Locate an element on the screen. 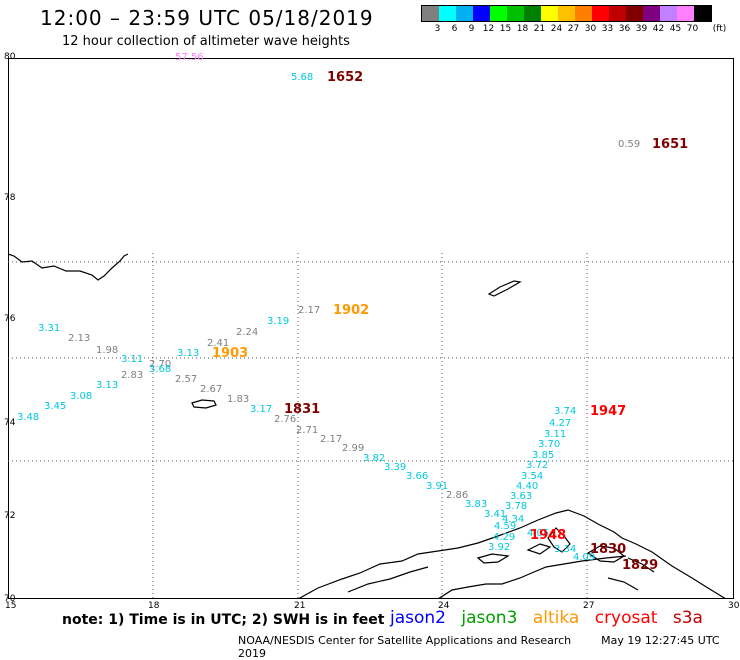  wave-height-label: 2.41 is located at coordinates (218, 343).